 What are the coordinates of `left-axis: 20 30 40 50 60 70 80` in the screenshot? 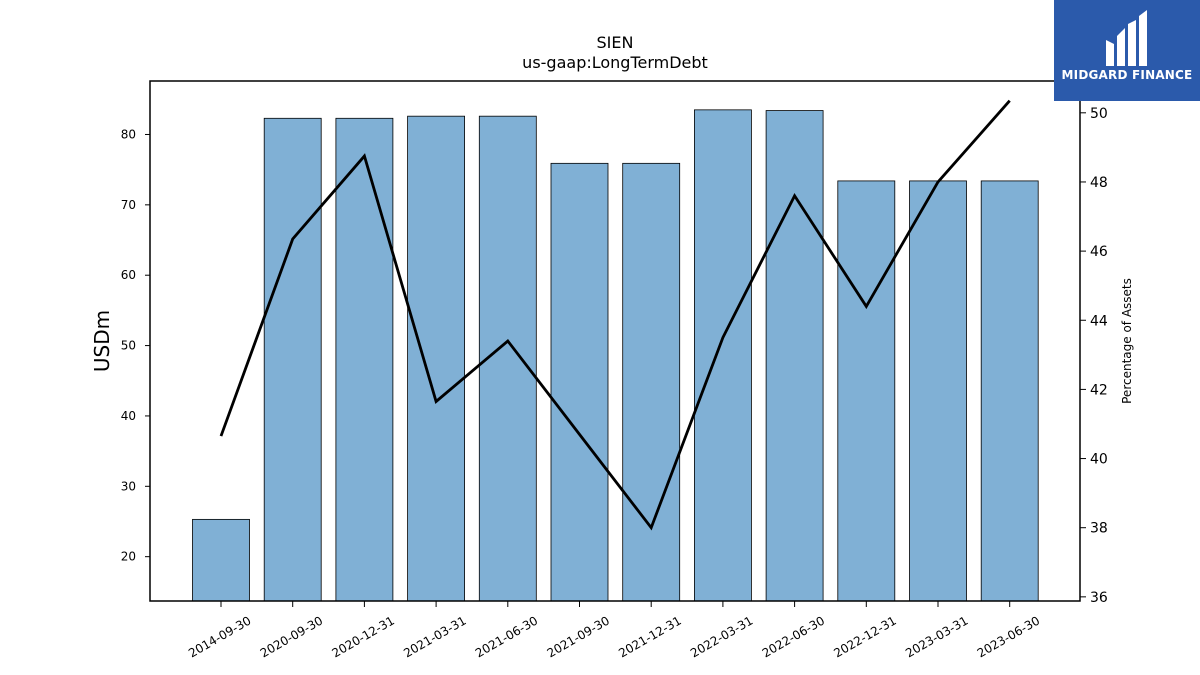 It's located at (135, 345).